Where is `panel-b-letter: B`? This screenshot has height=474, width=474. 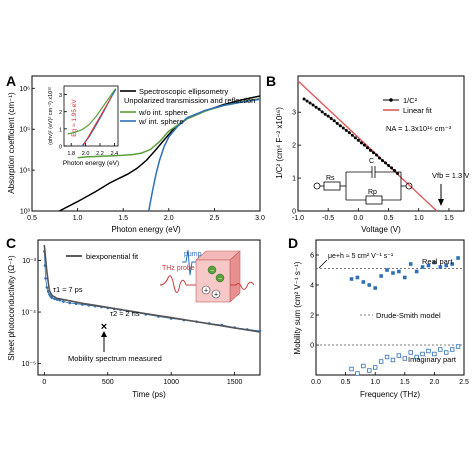
panel-b-letter: B is located at coordinates (271, 81).